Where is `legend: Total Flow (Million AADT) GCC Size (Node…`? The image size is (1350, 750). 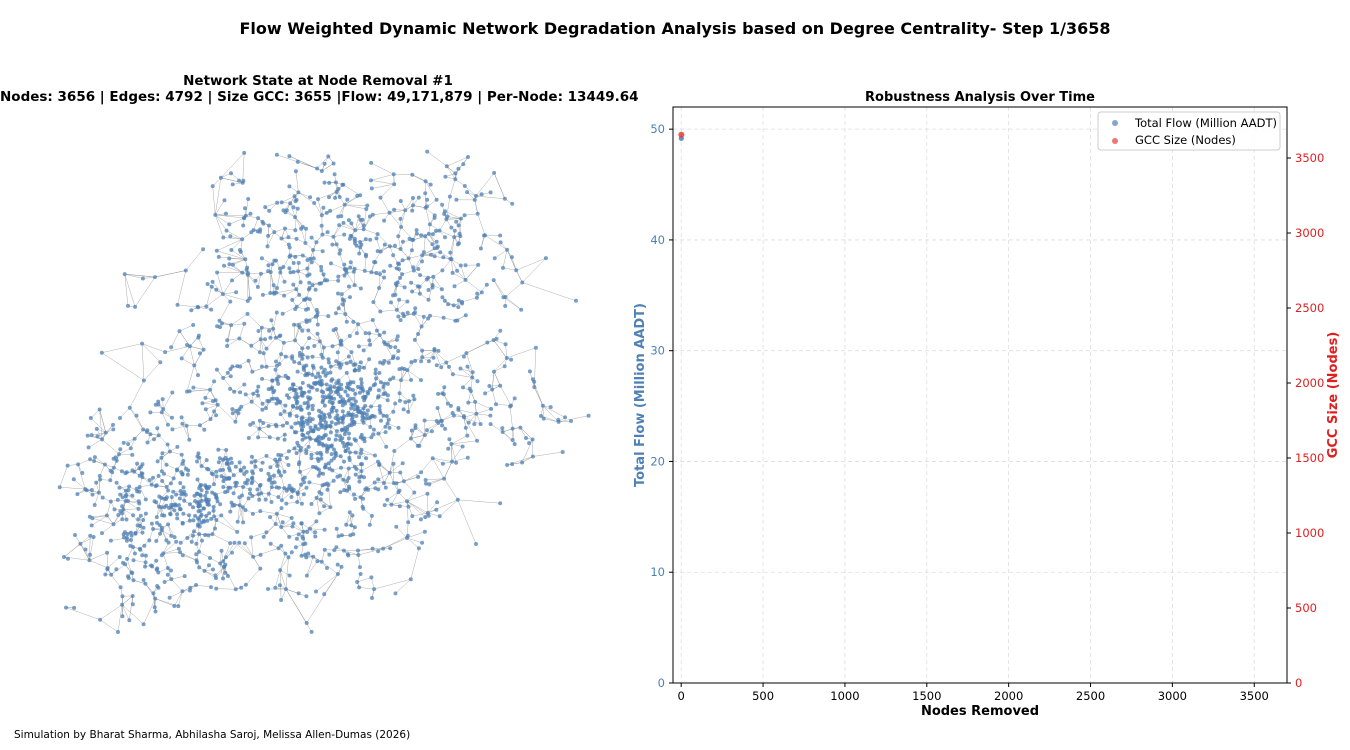 legend: Total Flow (Million AADT) GCC Size (Node… is located at coordinates (1189, 131).